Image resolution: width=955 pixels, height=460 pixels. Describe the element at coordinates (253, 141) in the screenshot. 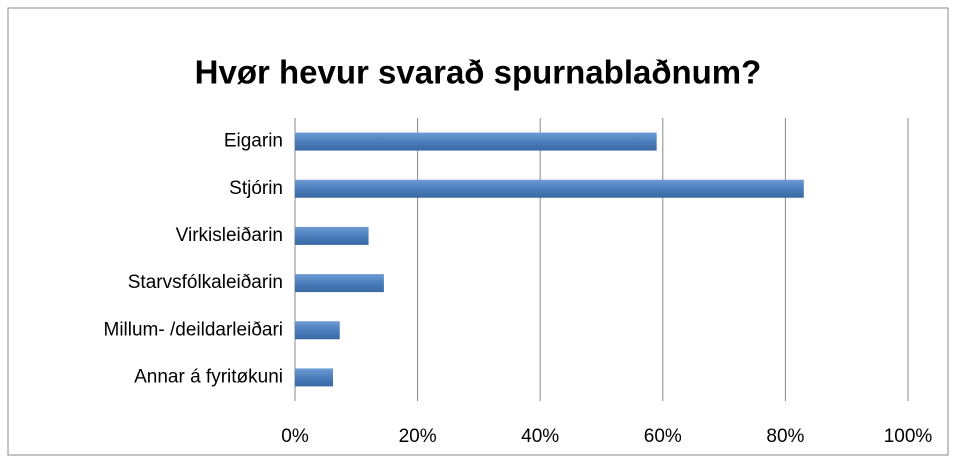

I see `y-tick-label: Eigarin` at that location.